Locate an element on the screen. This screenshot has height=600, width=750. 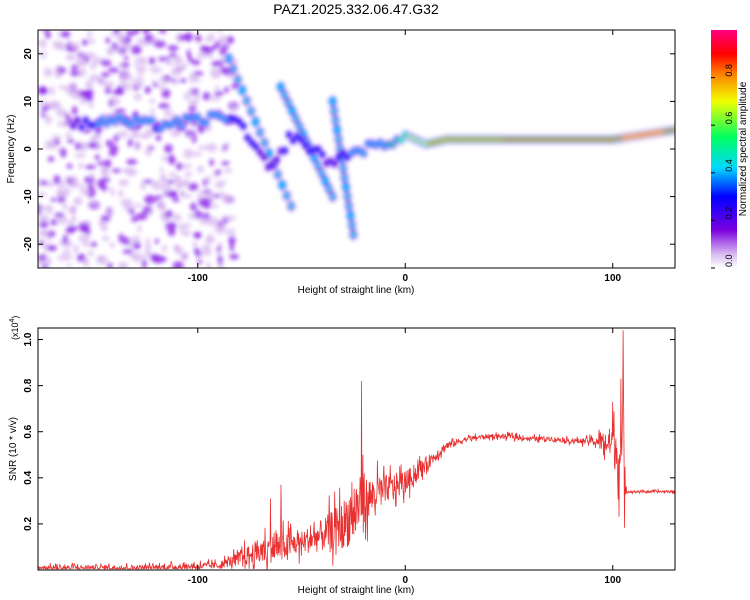
spectrogram-y-label: Frequency (Hz) is located at coordinates (11, 149).